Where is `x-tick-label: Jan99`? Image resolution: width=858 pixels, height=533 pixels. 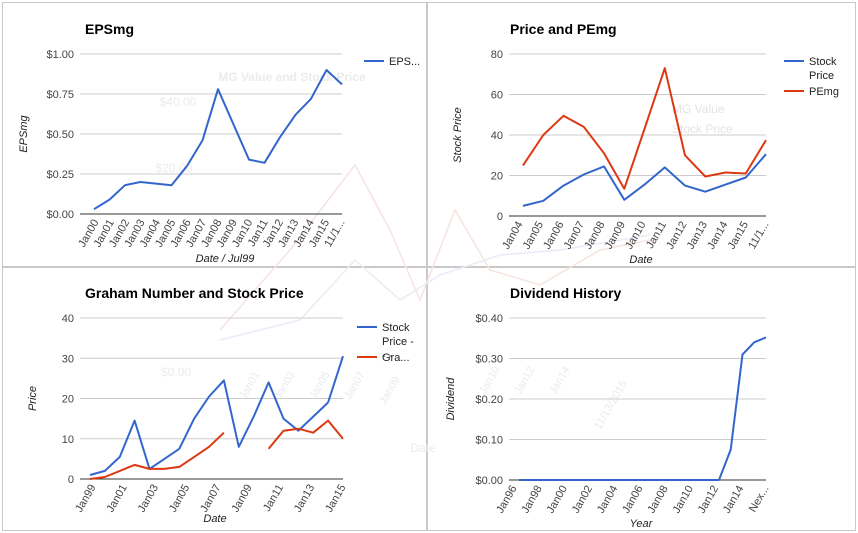 x-tick-label: Jan99 is located at coordinates (85, 499).